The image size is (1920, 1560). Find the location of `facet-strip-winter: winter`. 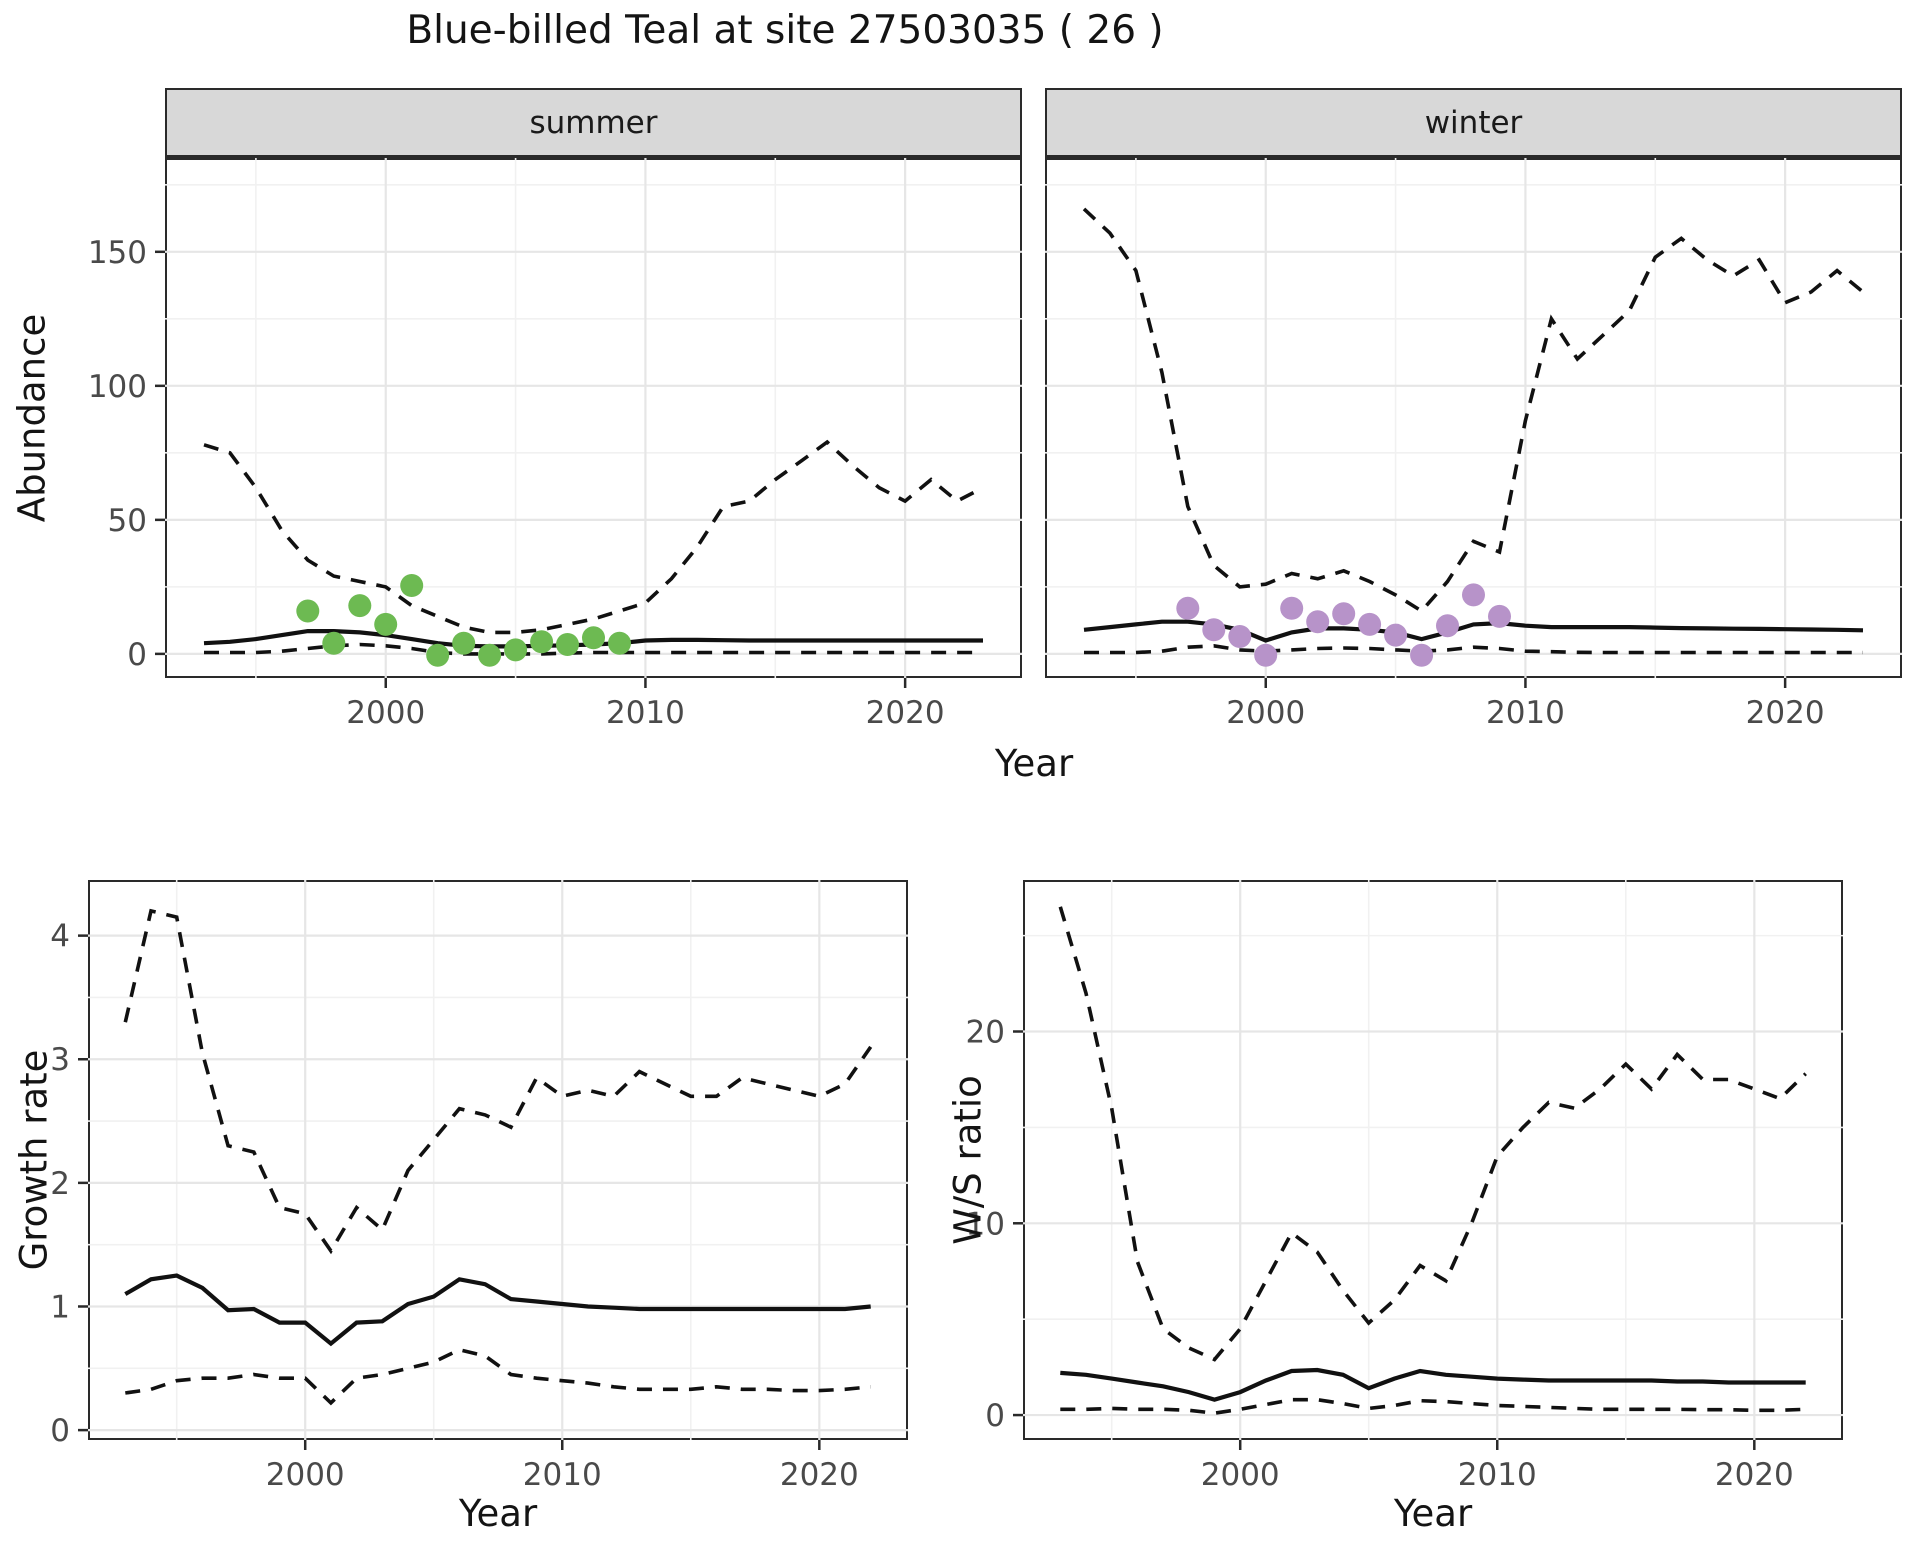

facet-strip-winter: winter is located at coordinates (1473, 123).